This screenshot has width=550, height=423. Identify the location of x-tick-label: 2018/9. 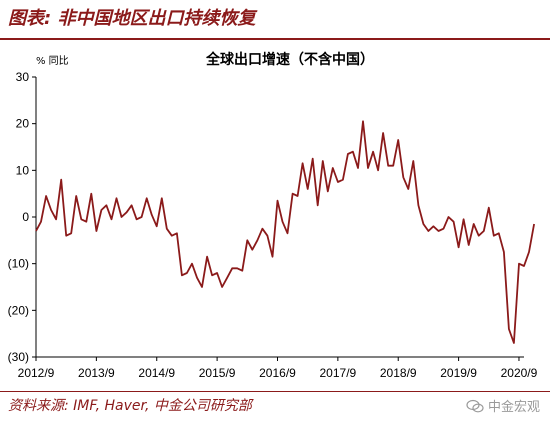
(398, 373).